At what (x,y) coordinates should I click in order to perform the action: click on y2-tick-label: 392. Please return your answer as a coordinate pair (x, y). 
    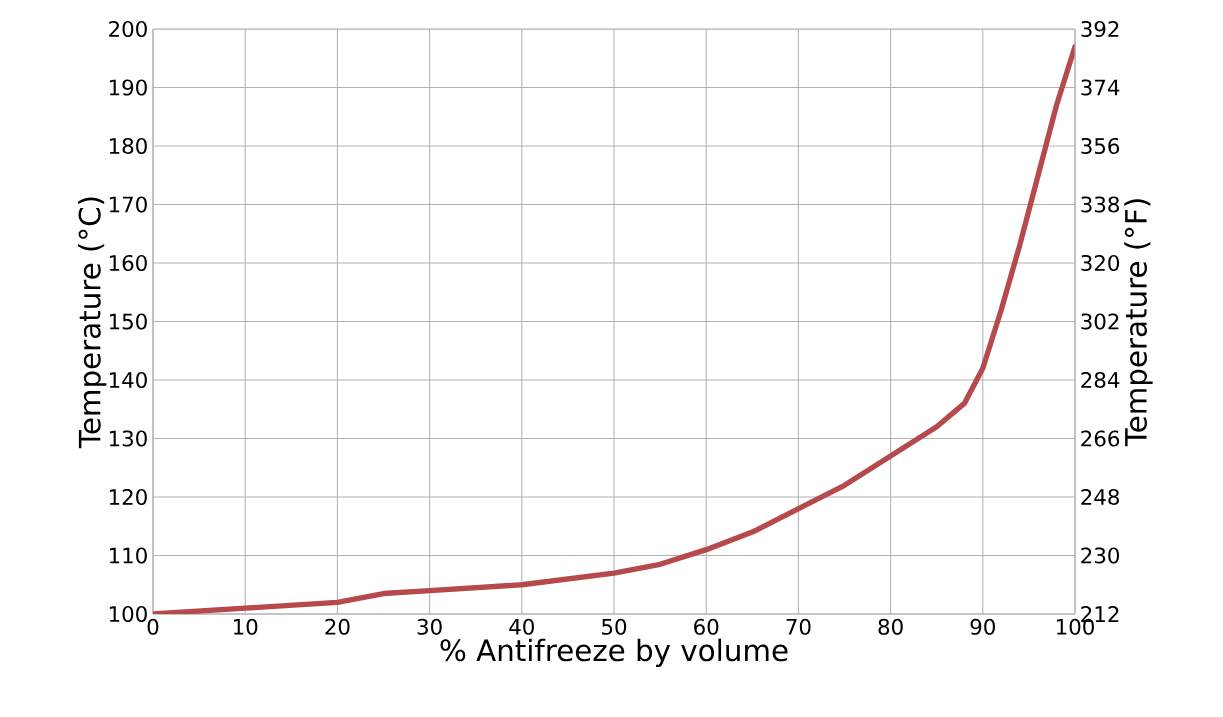
    Looking at the image, I should click on (1100, 29).